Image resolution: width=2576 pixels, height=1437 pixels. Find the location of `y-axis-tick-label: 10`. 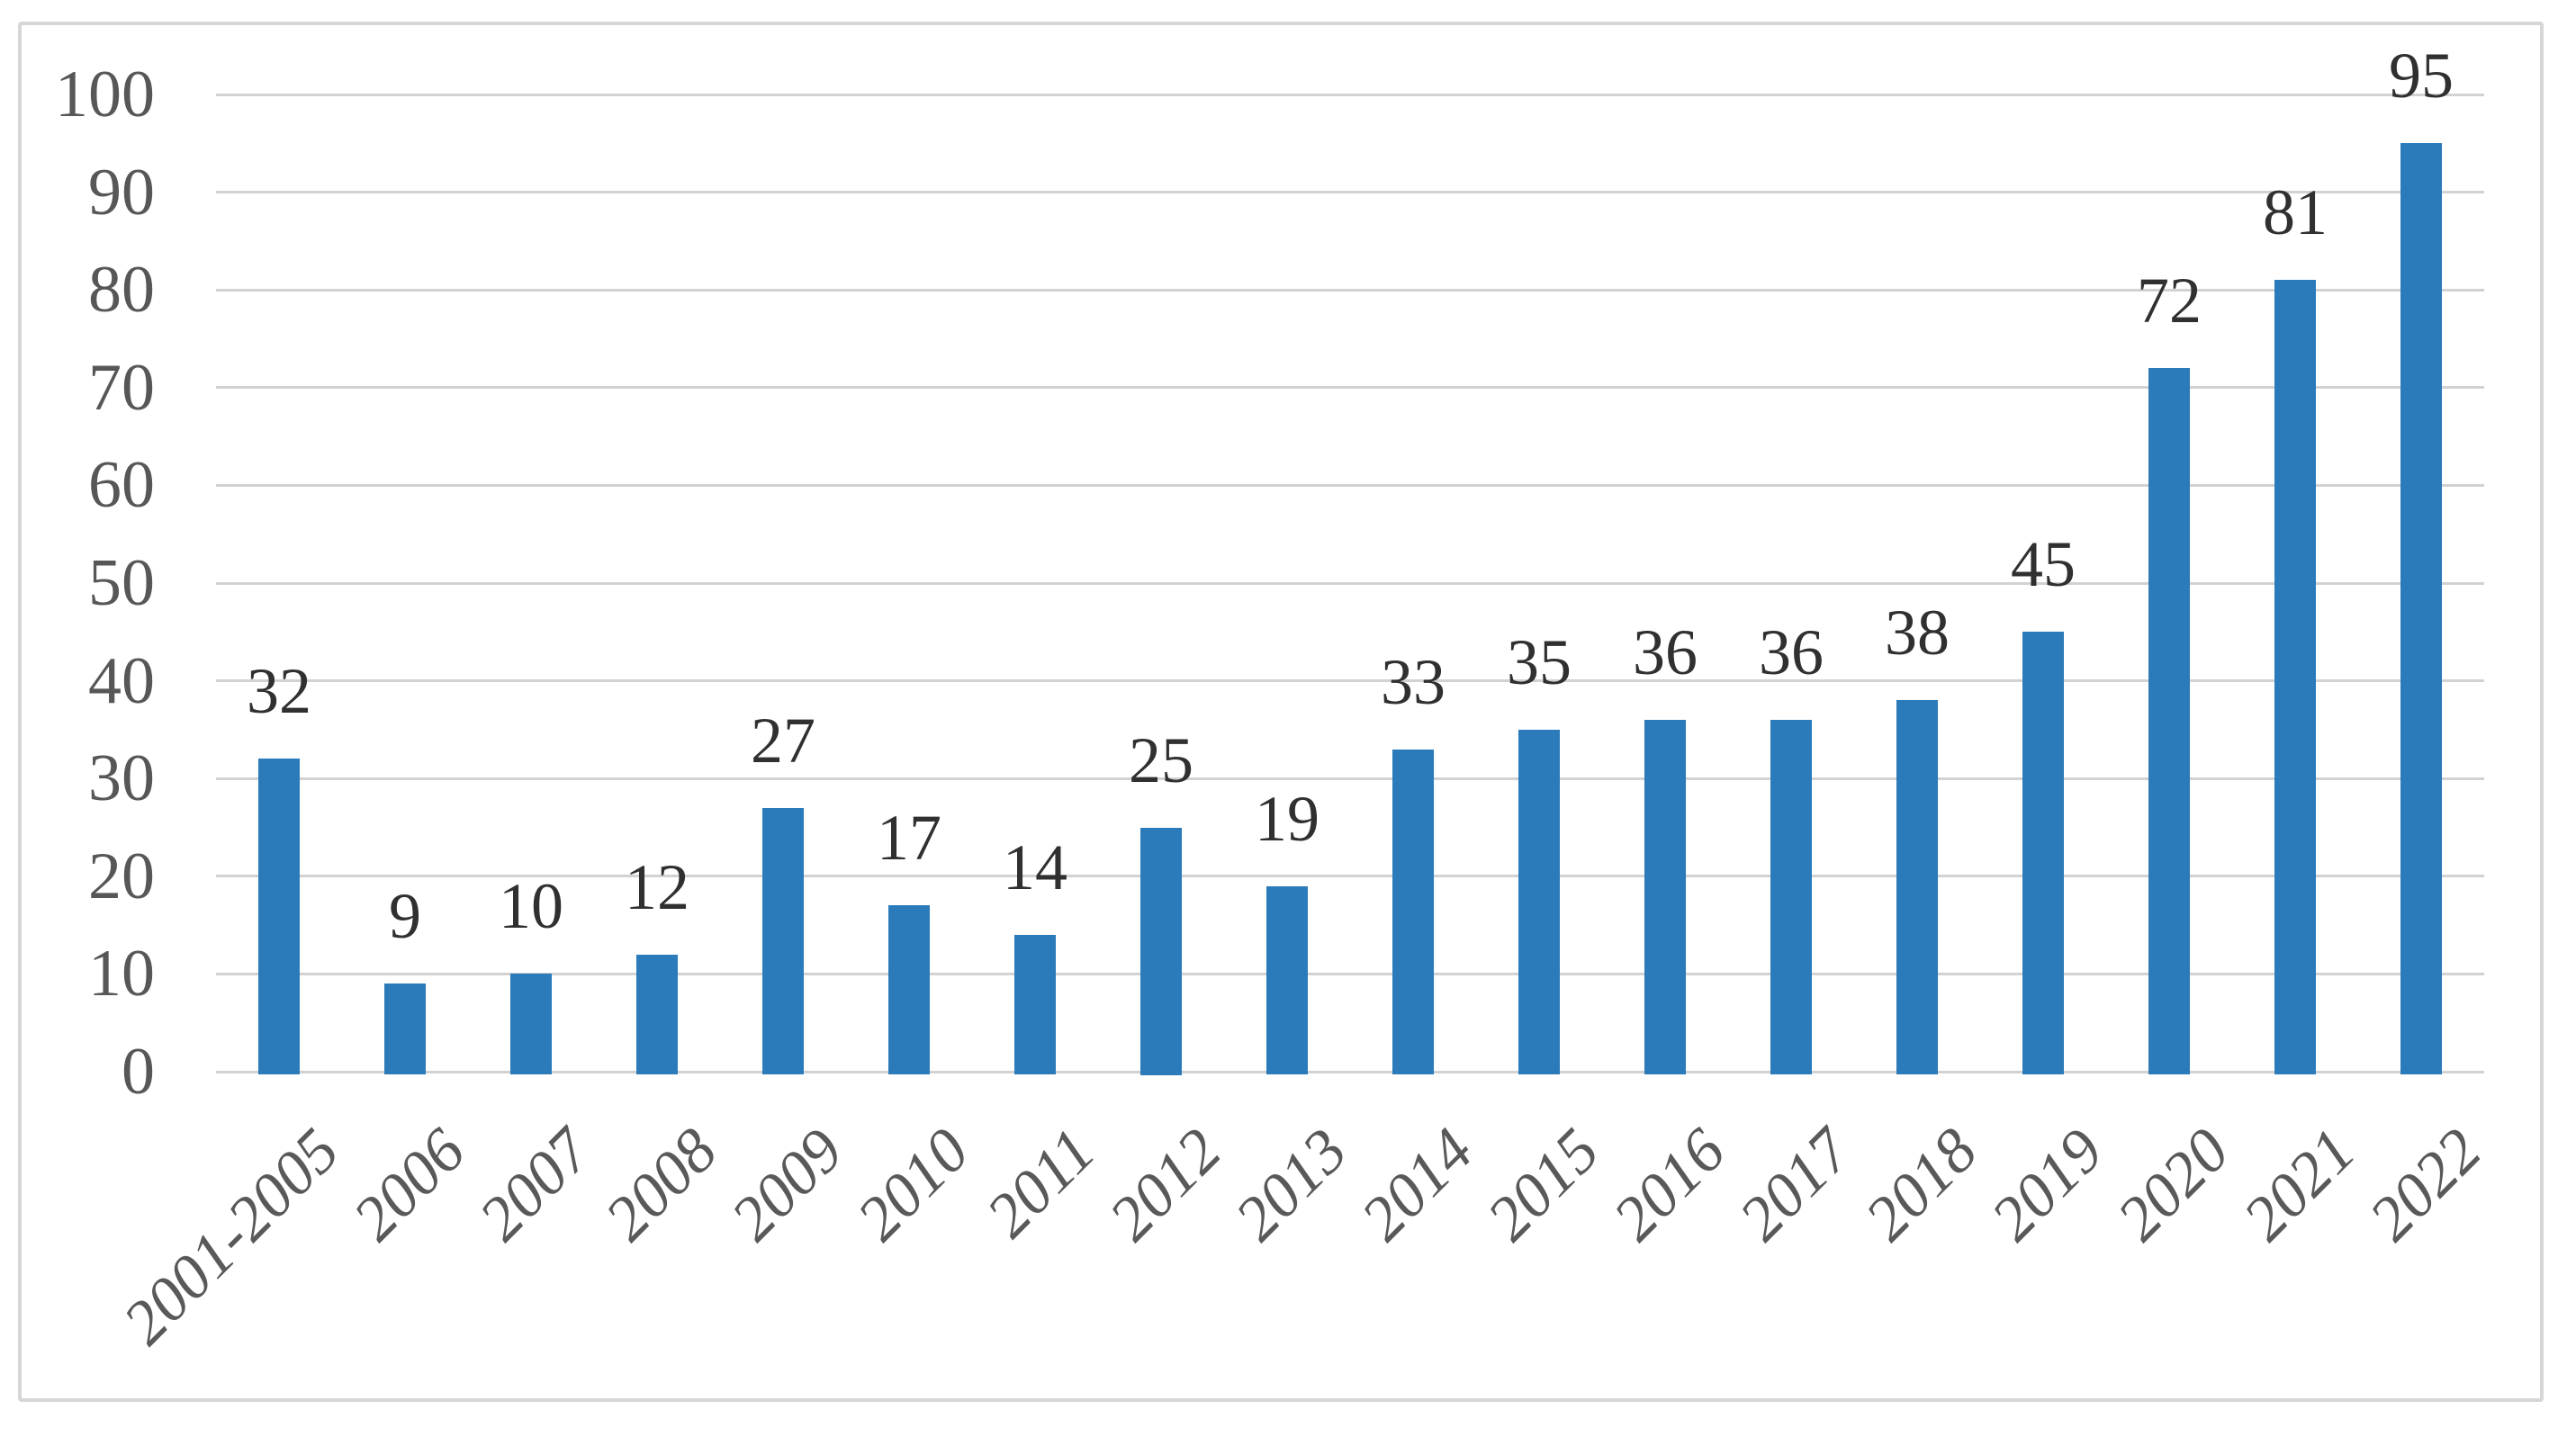

y-axis-tick-label: 10 is located at coordinates (121, 973).